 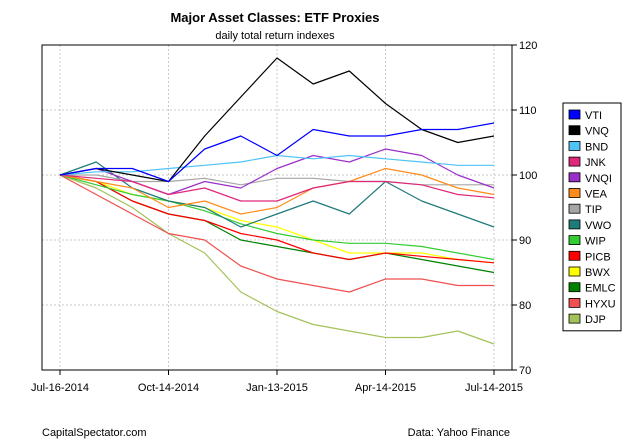 What do you see at coordinates (525, 306) in the screenshot?
I see `y-tick-label: 80` at bounding box center [525, 306].